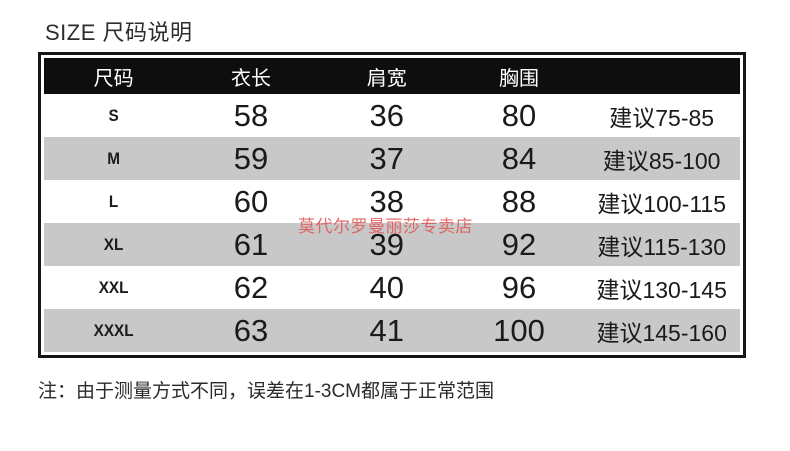 This screenshot has width=790, height=451. What do you see at coordinates (386, 78) in the screenshot?
I see `header-shoulder: 肩宽` at bounding box center [386, 78].